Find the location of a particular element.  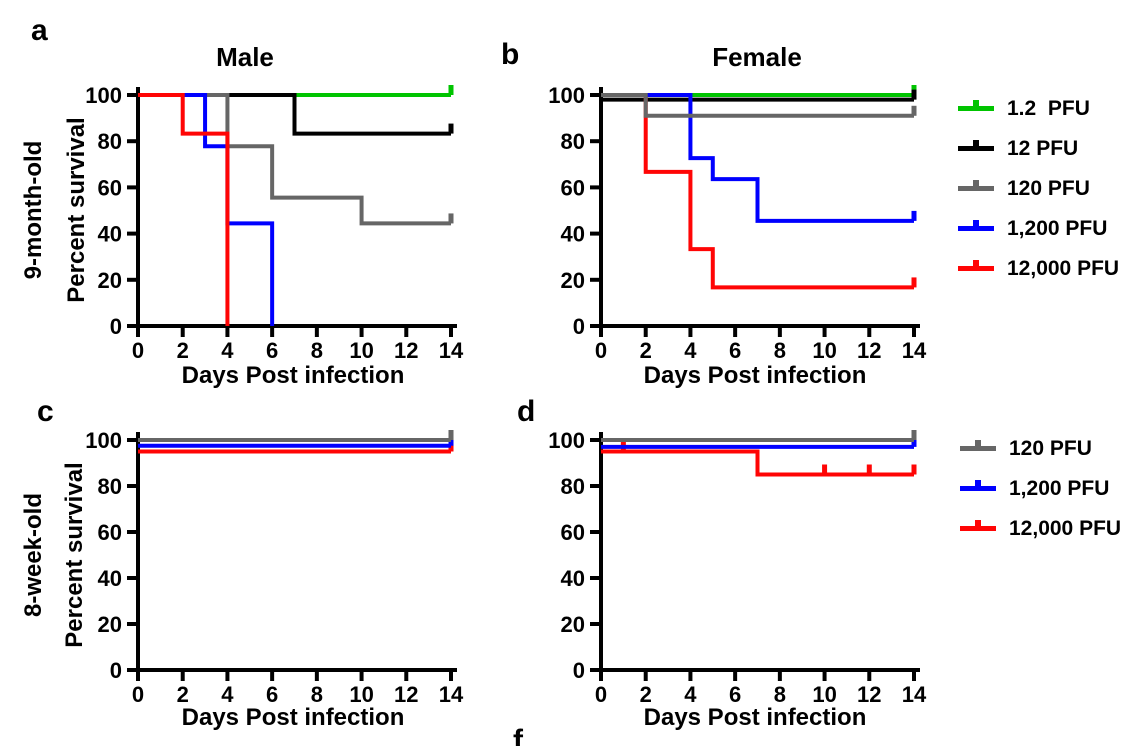

panel-b-letter: b is located at coordinates (510, 54).